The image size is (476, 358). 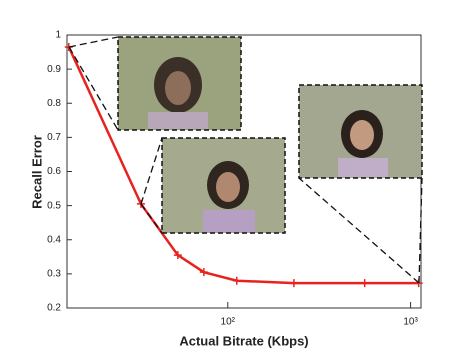 What do you see at coordinates (410, 322) in the screenshot?
I see `x-tick-label: 10³` at bounding box center [410, 322].